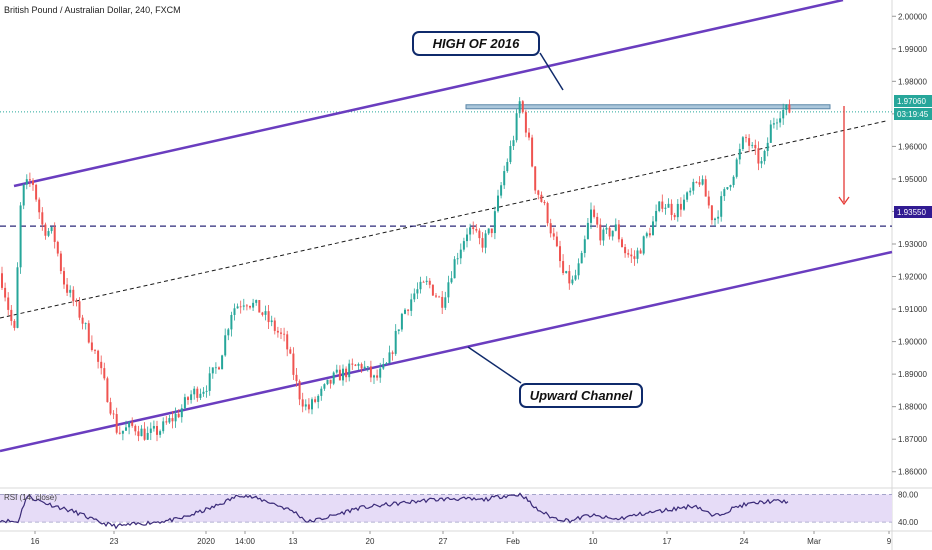 This screenshot has width=932, height=550. What do you see at coordinates (461, 538) in the screenshot?
I see `time-axis: 16 23 2020 14:00 13 20 27 Feb 10 17 24 Mar 9` at bounding box center [461, 538].